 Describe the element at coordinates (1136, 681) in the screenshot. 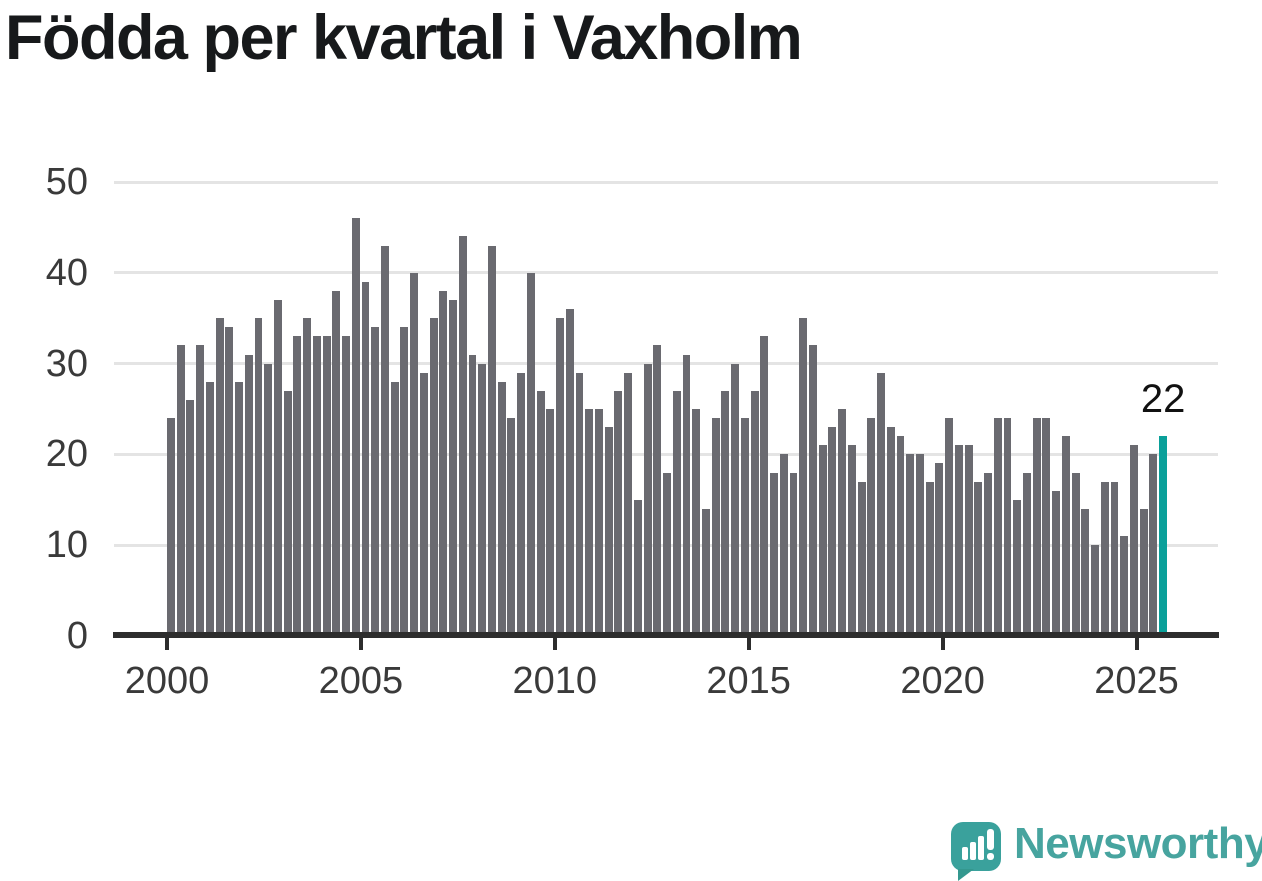

I see `x-tick-label: 2025` at that location.